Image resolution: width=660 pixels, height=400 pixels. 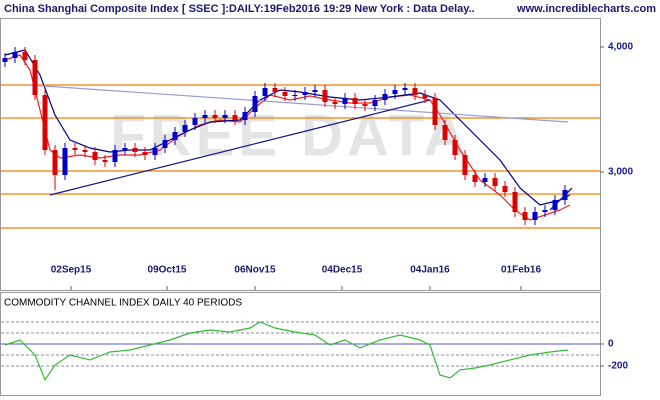 What do you see at coordinates (71, 270) in the screenshot?
I see `x-tick-label: 02Sep15` at bounding box center [71, 270].